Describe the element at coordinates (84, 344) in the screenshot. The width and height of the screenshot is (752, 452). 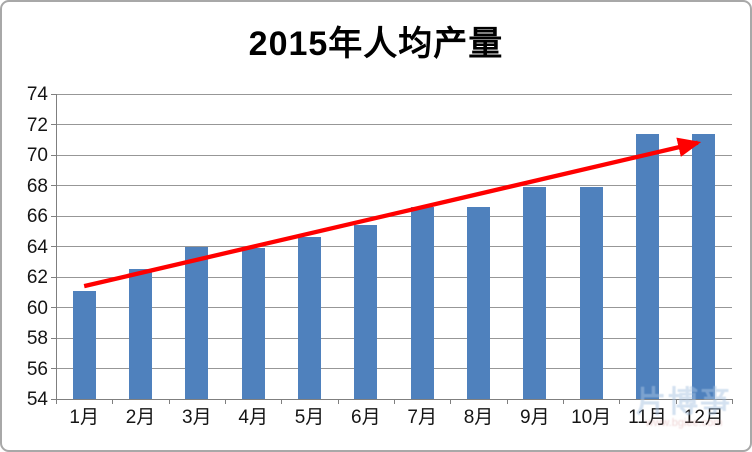
I see `bar-1月` at that location.